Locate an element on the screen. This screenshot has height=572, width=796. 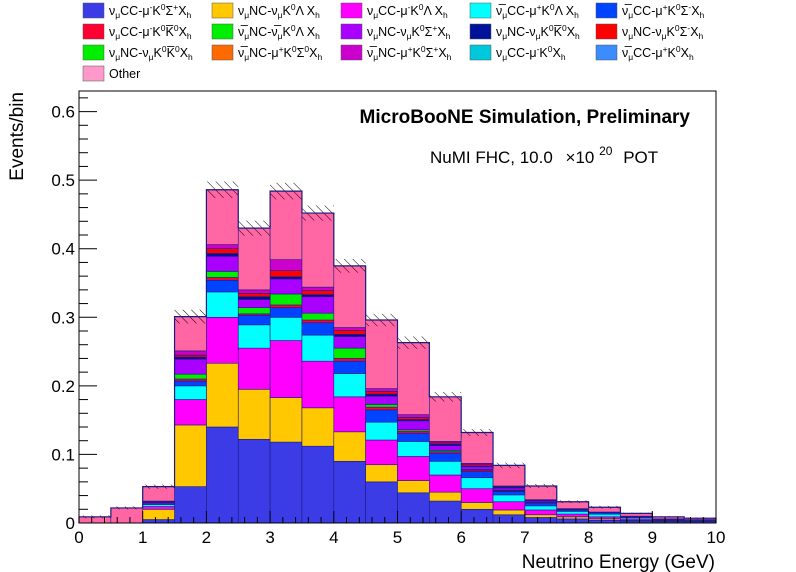
x-tick-label-5: 5 is located at coordinates (397, 537).